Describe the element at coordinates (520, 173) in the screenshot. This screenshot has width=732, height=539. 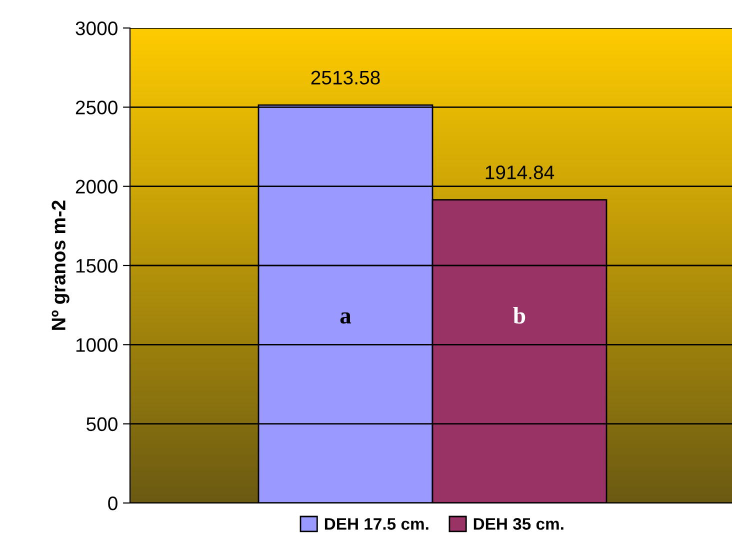
I see `data-label: 1914.84` at that location.